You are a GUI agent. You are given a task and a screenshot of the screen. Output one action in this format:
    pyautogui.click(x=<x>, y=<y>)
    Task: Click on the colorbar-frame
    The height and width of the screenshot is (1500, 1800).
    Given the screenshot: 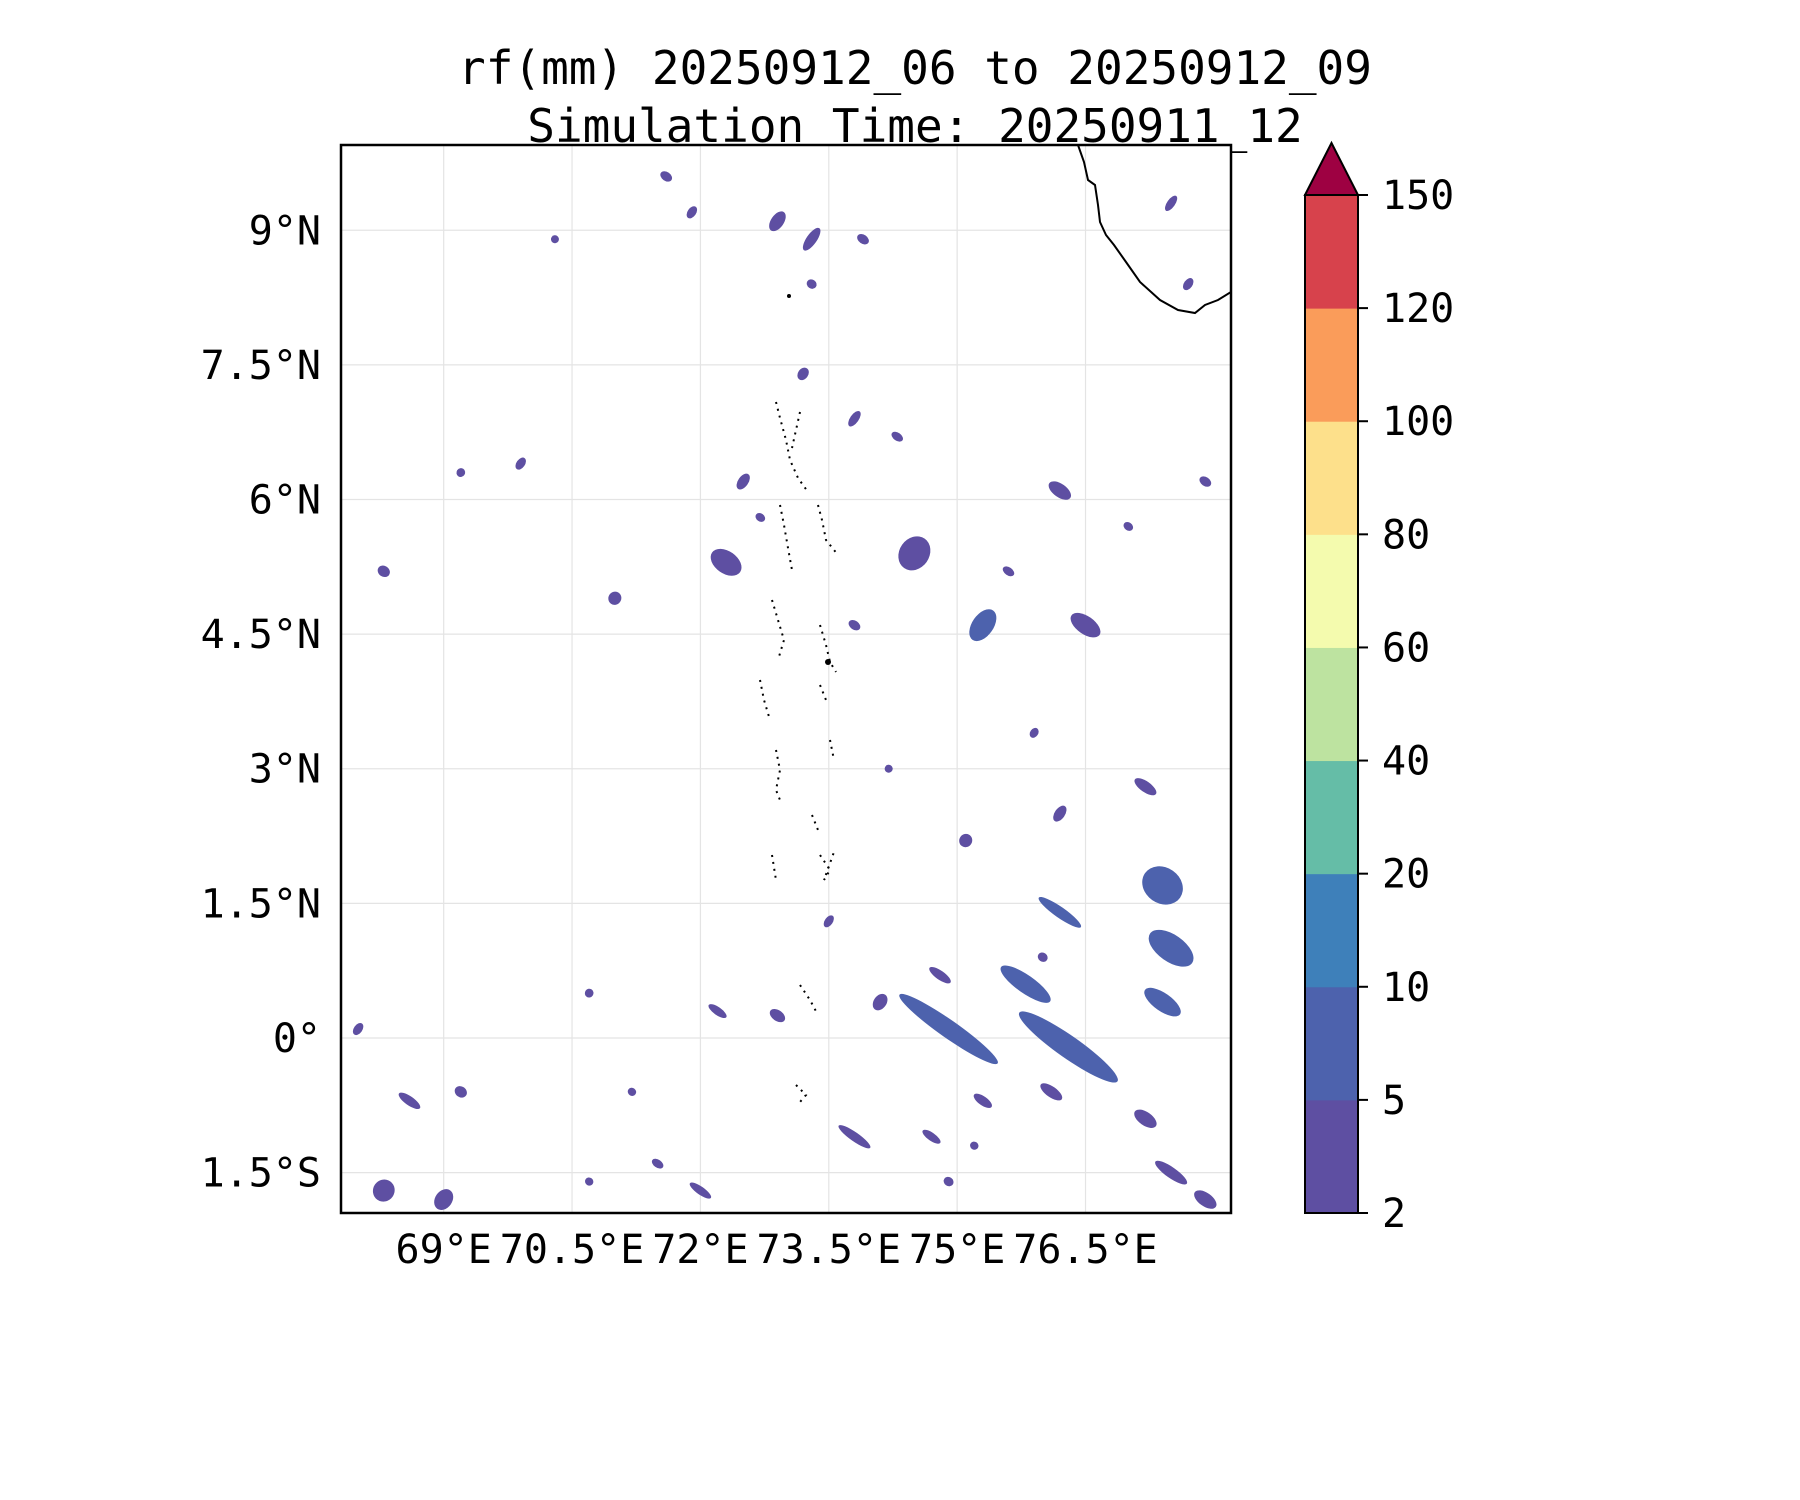 What is the action you would take?
    pyautogui.click(x=1331, y=704)
    